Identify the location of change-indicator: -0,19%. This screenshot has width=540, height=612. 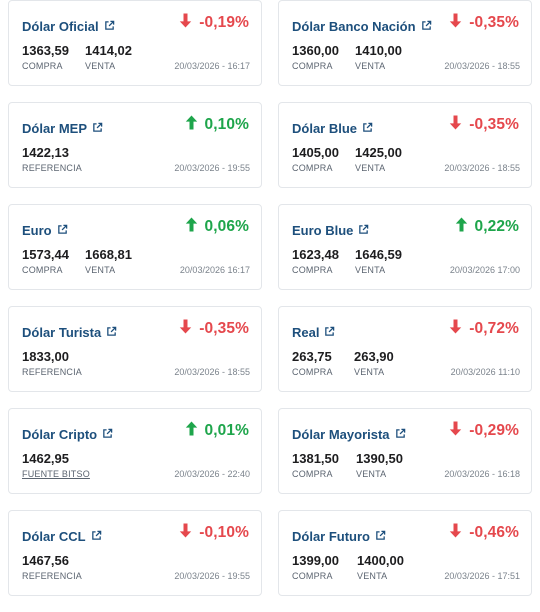
(214, 23).